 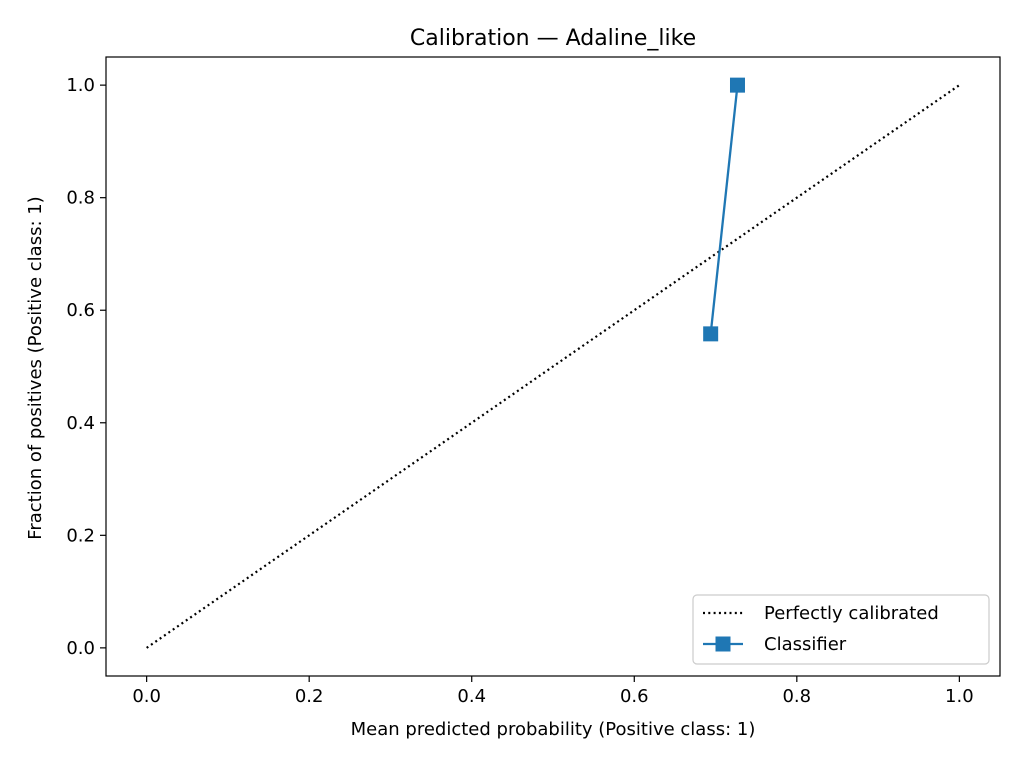 I want to click on y-tick-label: 1.0, so click(x=80, y=85).